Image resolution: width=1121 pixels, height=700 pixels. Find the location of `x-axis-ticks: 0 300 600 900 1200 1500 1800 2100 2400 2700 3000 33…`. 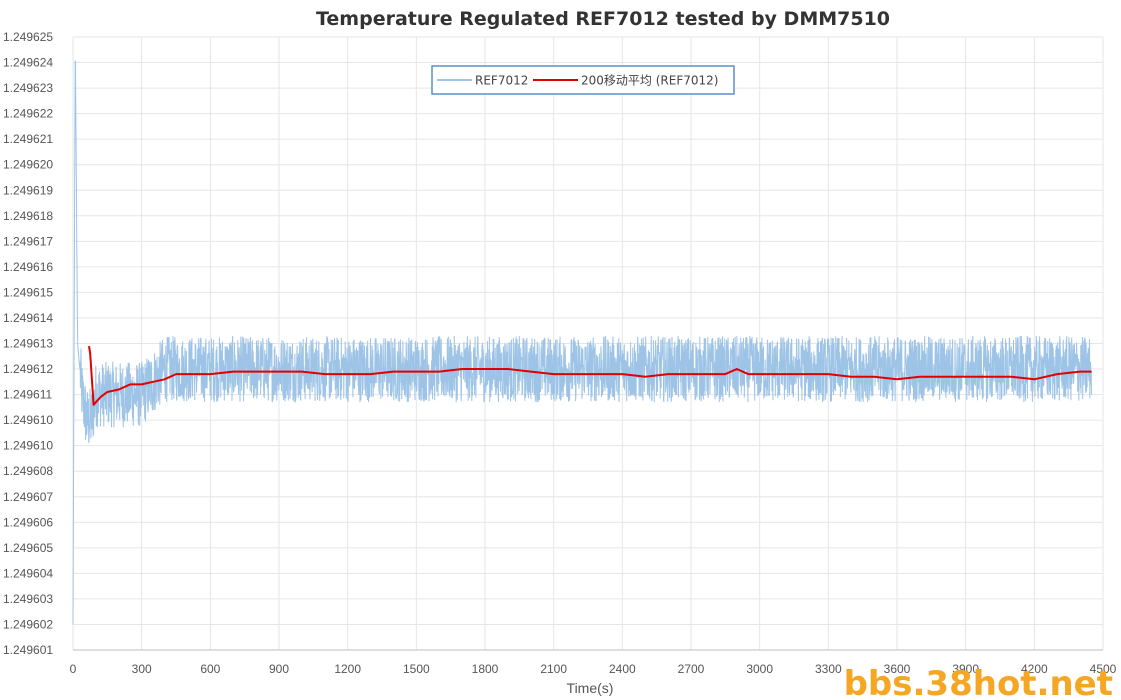

x-axis-ticks: 0 300 600 900 1200 1500 1800 2100 2400 2700 3000 33… is located at coordinates (593, 669).